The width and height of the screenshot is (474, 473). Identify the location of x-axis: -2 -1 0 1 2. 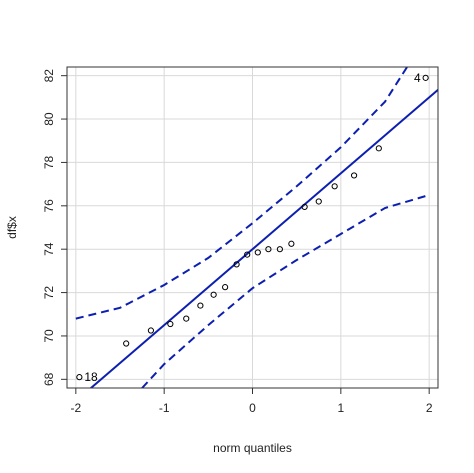
(251, 401).